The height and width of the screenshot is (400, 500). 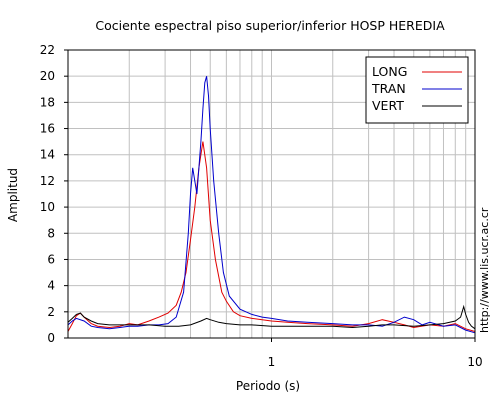 What do you see at coordinates (375, 353) in the screenshot?
I see `x-tick-labels: 1 10` at bounding box center [375, 353].